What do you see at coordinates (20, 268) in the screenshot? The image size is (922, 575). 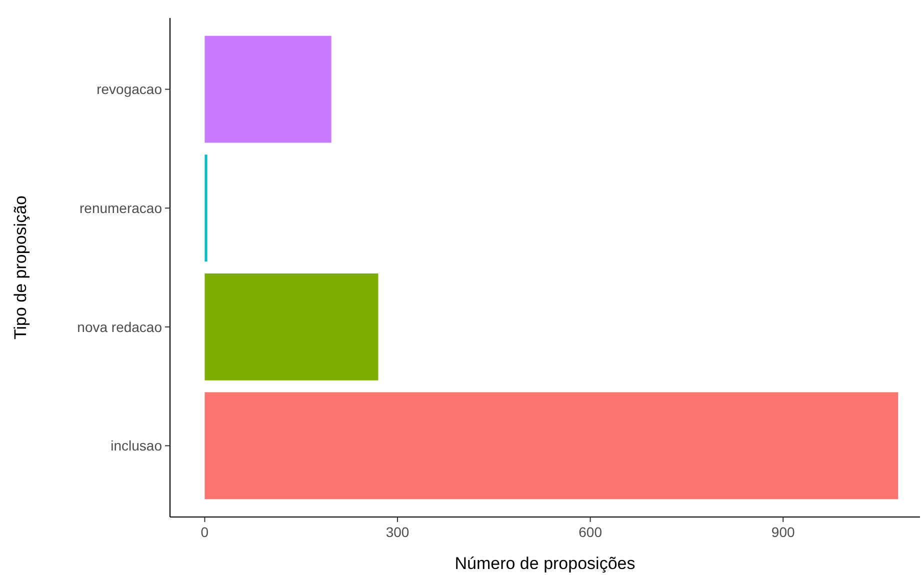 I see `y-axis-title: Tipo de proposição` at bounding box center [20, 268].